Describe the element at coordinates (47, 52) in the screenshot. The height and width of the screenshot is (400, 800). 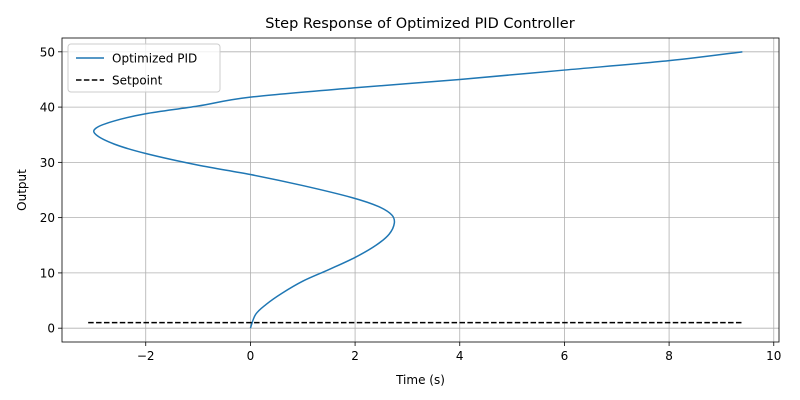
I see `y-tick-label: 50` at that location.